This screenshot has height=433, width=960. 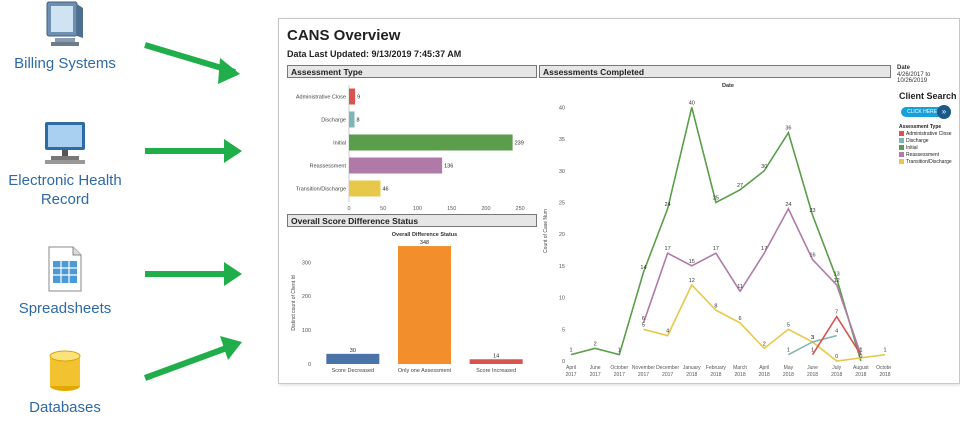 What do you see at coordinates (643, 319) in the screenshot?
I see `data-label: 6` at bounding box center [643, 319].